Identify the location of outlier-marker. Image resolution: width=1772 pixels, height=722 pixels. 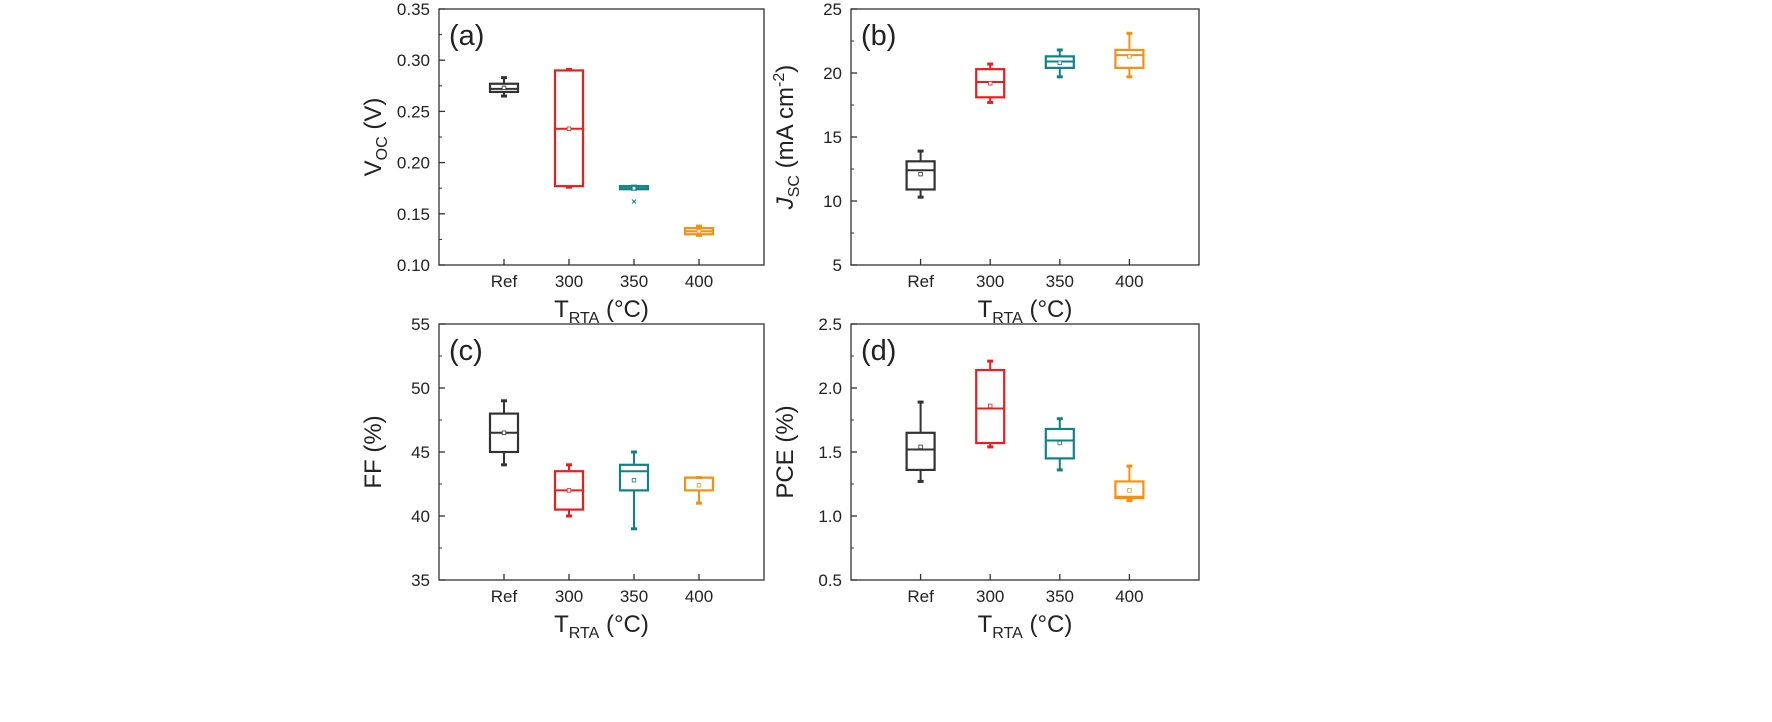
(634, 201).